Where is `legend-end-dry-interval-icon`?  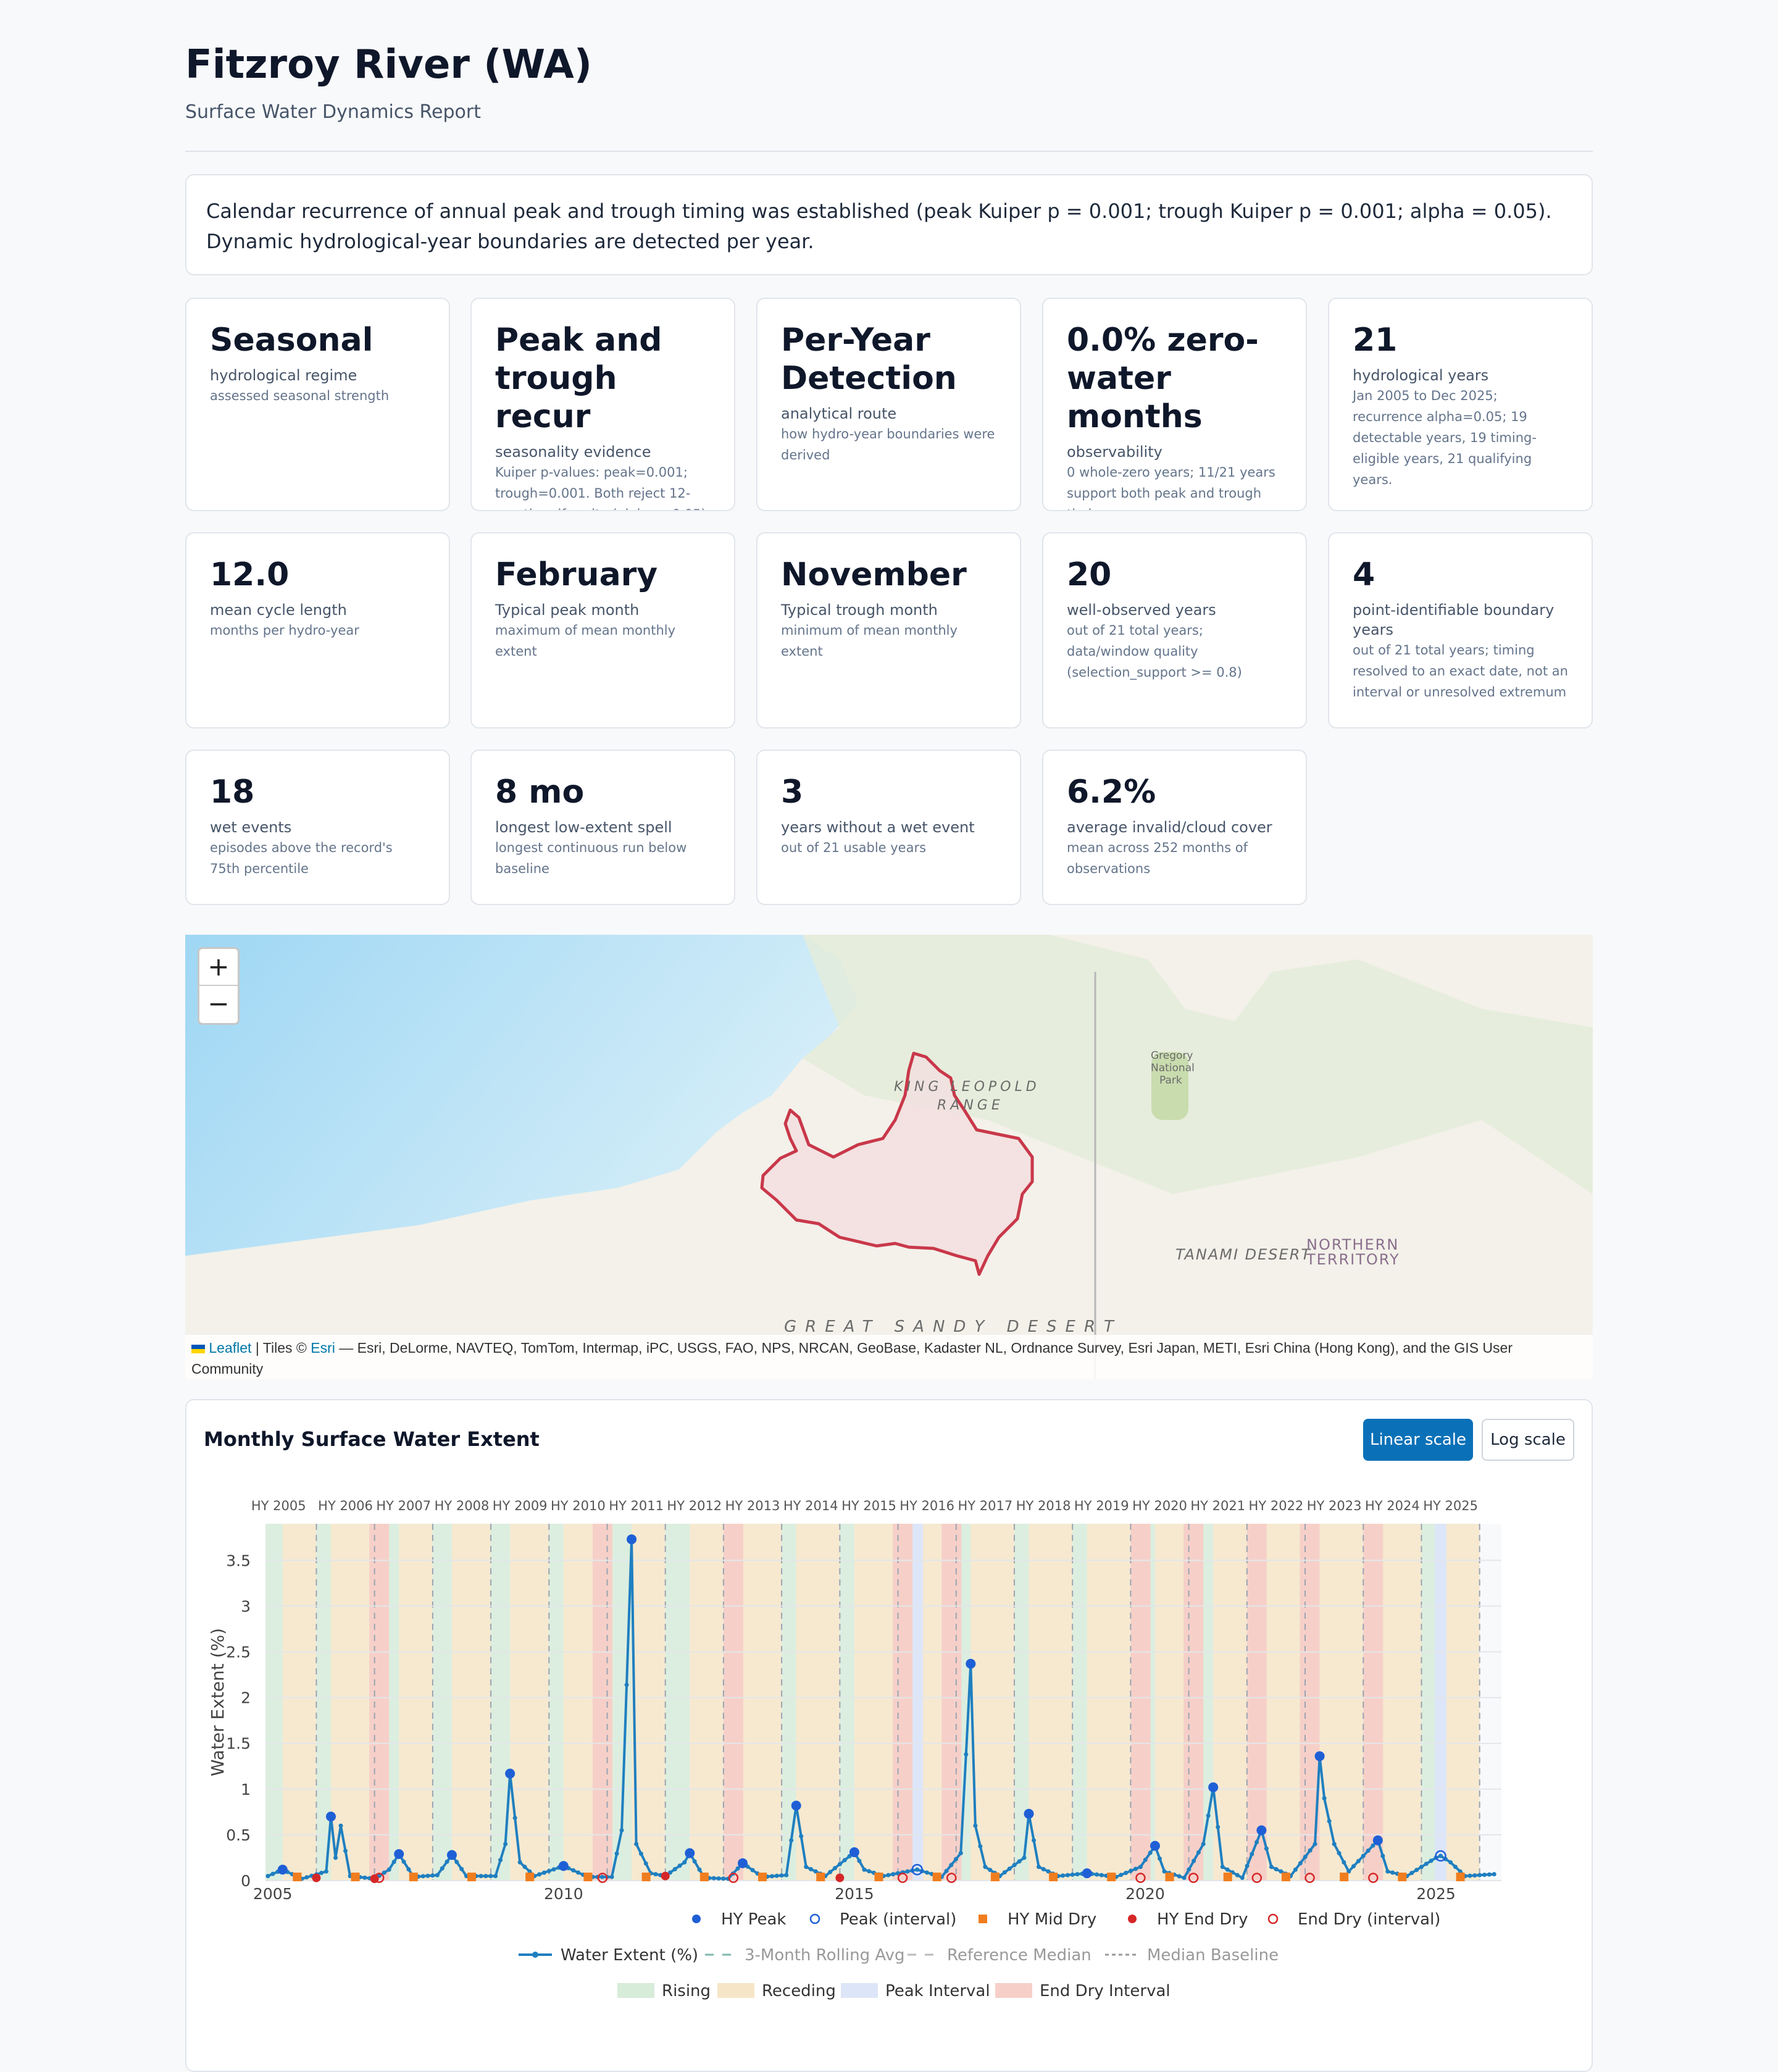
legend-end-dry-interval-icon is located at coordinates (1273, 1918).